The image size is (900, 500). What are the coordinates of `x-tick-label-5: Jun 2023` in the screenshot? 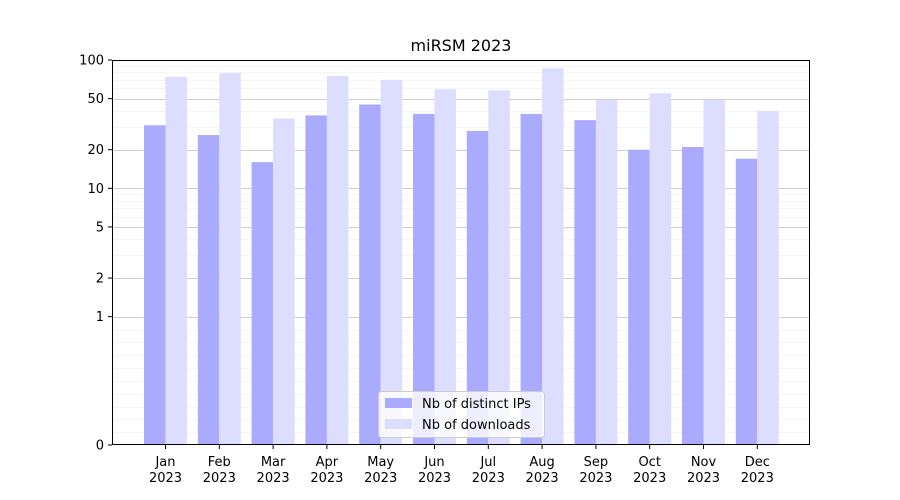 It's located at (434, 470).